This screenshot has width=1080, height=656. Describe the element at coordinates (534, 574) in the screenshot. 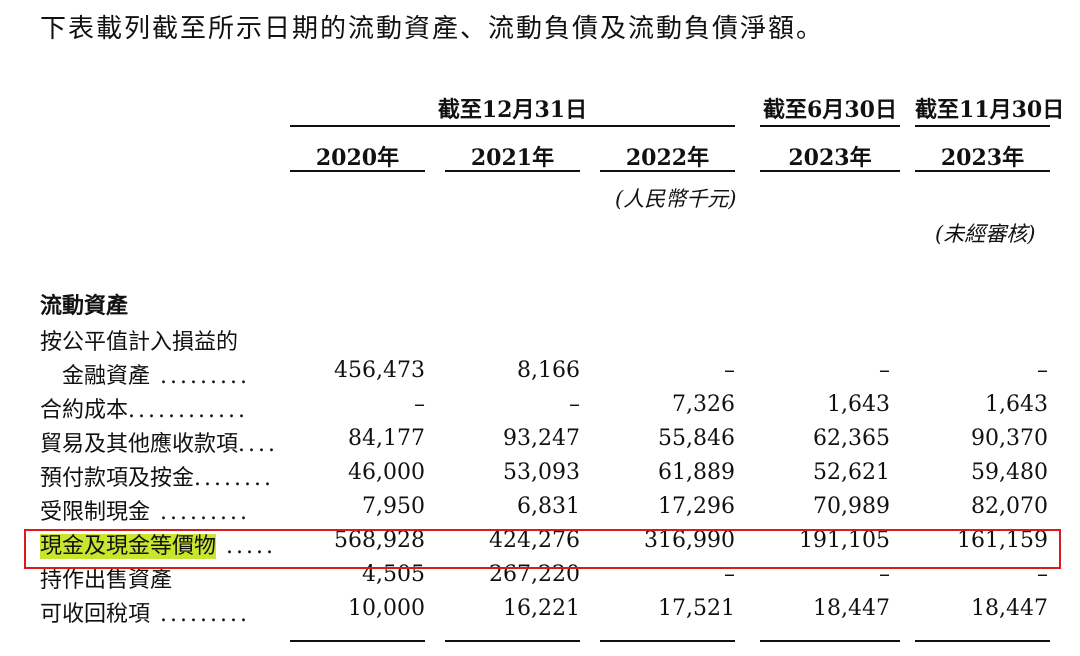

I see `table-cell: 267,220` at that location.